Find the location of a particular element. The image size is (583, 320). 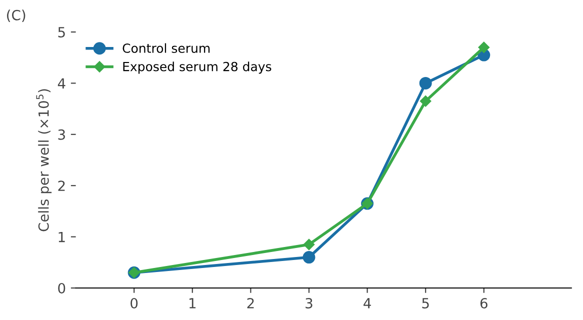

y-tick-label: 2 is located at coordinates (61, 185).